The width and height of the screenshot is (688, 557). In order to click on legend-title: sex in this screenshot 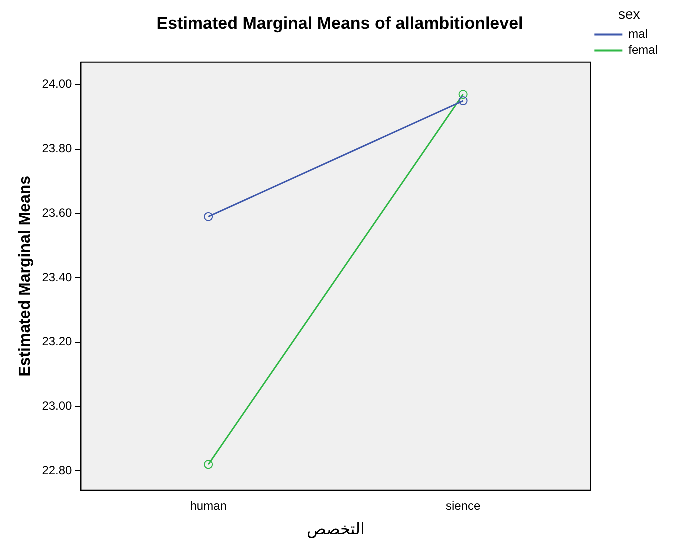, I will do `click(629, 14)`.